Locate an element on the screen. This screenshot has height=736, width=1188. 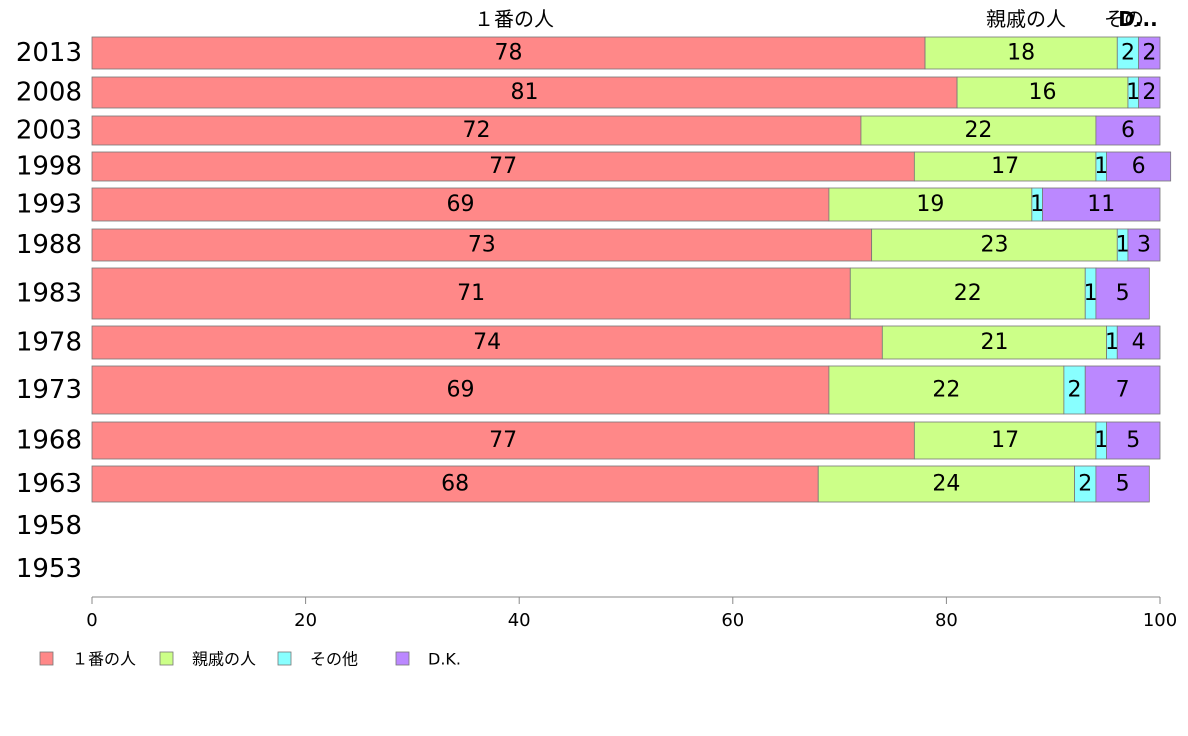
bar-value-label: 68 is located at coordinates (455, 484).